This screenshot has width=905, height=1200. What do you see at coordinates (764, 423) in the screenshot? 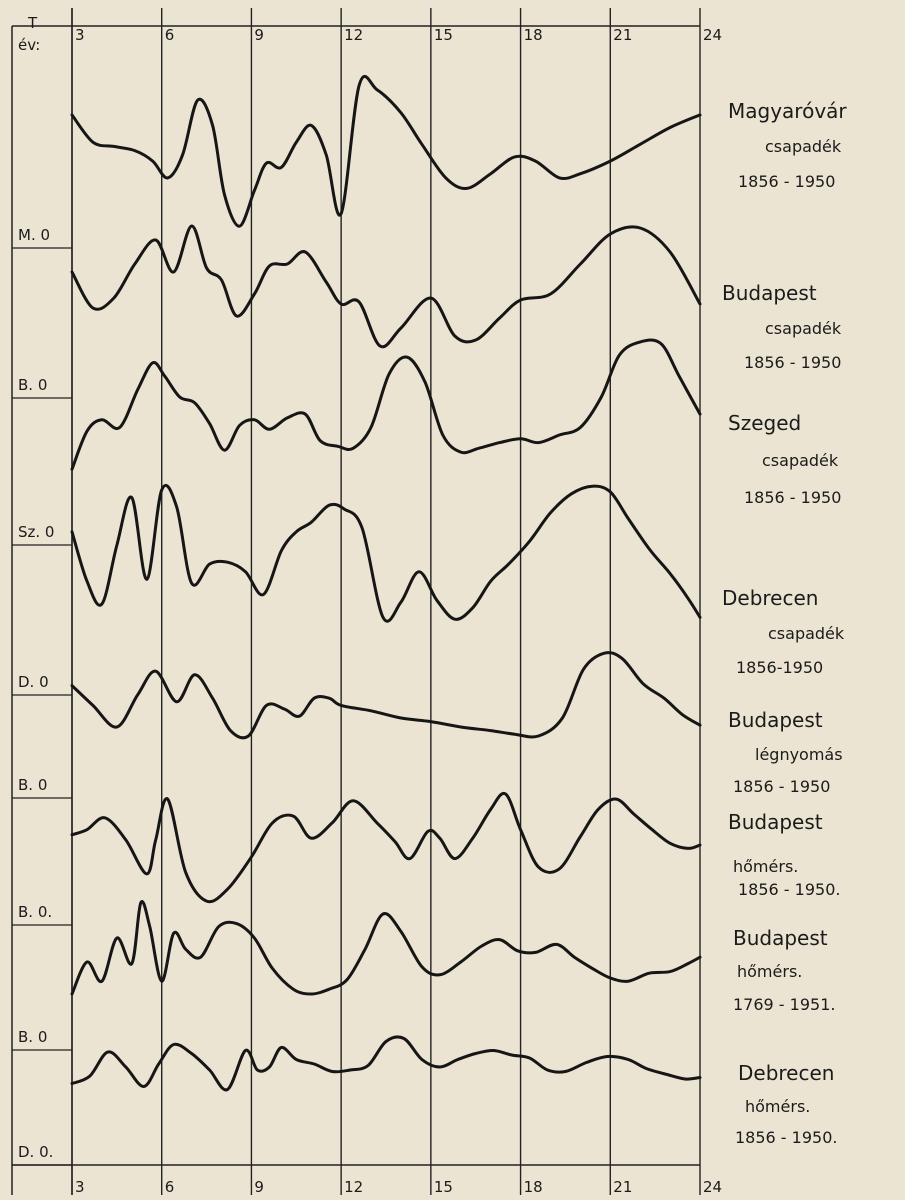
I see `series-label-3-line-1: Szeged` at bounding box center [764, 423].